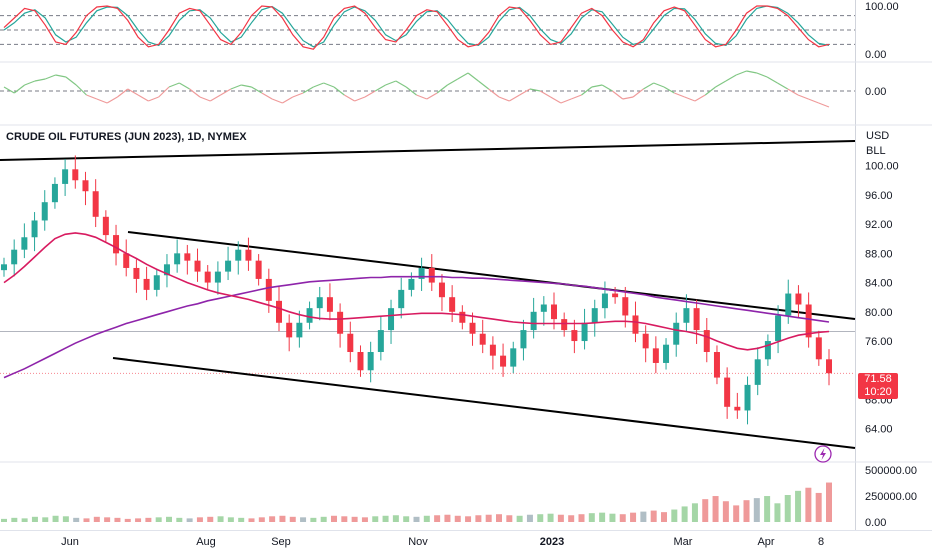 This screenshot has height=550, width=932. Describe the element at coordinates (878, 379) in the screenshot. I see `last-price-value: 71.58` at that location.